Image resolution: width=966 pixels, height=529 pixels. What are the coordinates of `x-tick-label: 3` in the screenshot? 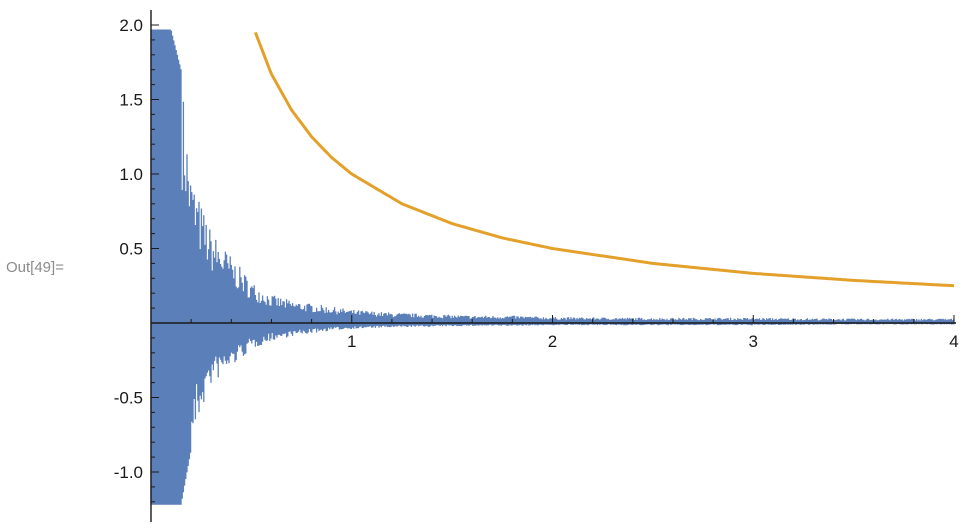 It's located at (753, 341).